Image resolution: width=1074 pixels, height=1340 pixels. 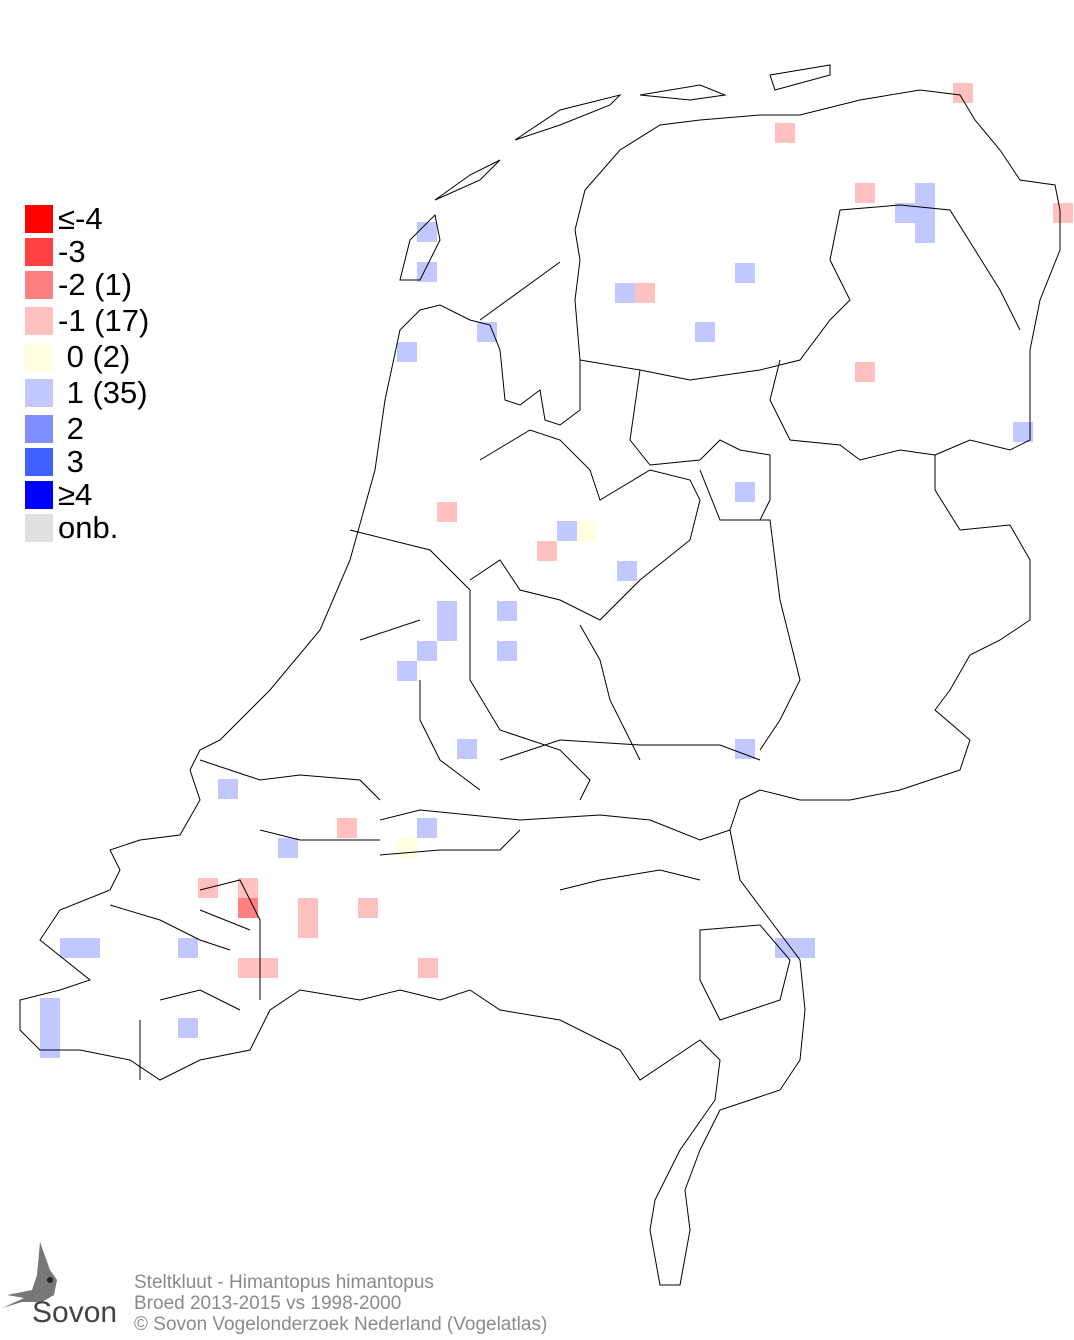 I want to click on legend-item: onb., so click(x=105, y=527).